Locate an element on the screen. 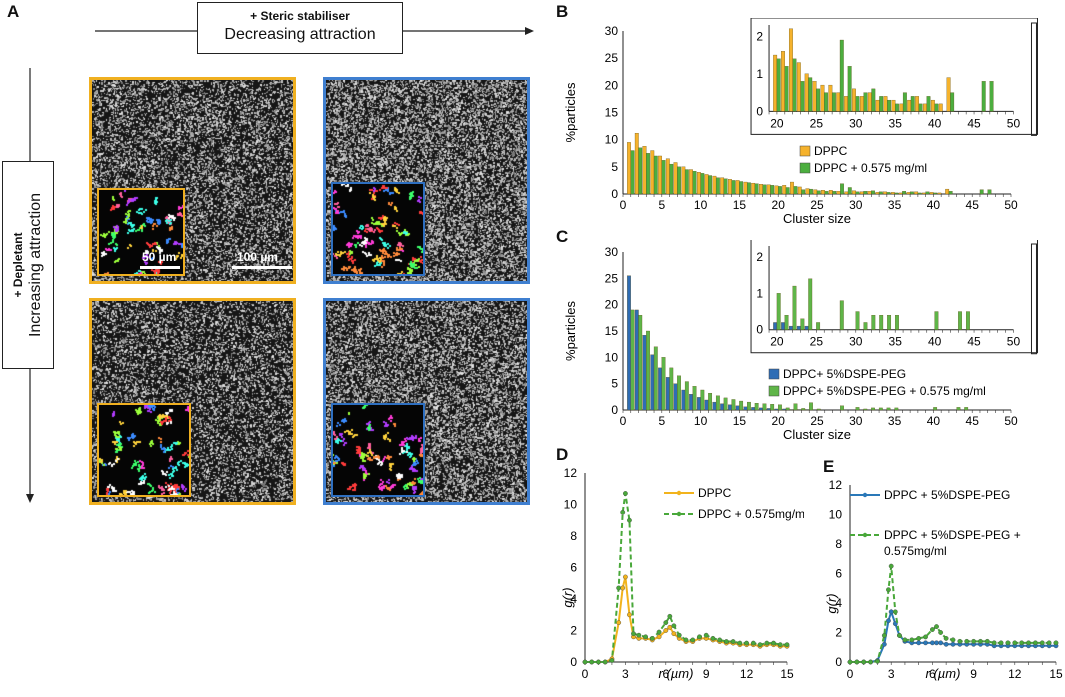 This screenshot has height=697, width=1065. y-tick-label: 12 is located at coordinates (836, 485).